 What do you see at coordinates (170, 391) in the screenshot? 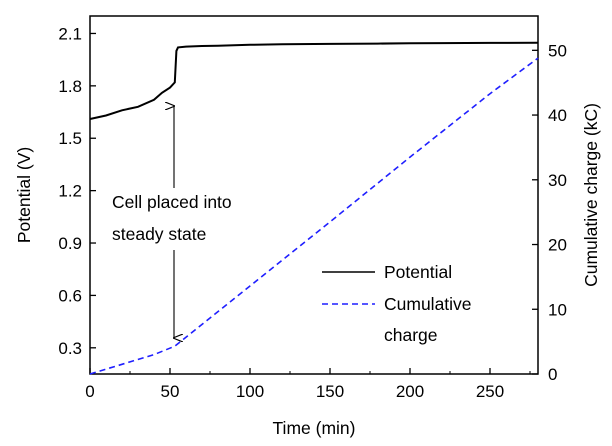
I see `x-tick-label: 50` at bounding box center [170, 391].